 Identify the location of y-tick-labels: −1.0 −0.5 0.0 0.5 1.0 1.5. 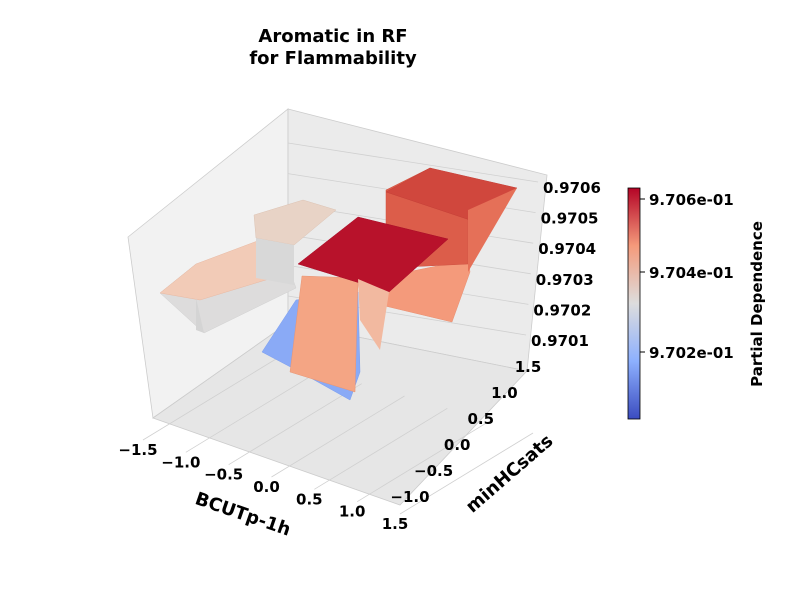
(465, 432).